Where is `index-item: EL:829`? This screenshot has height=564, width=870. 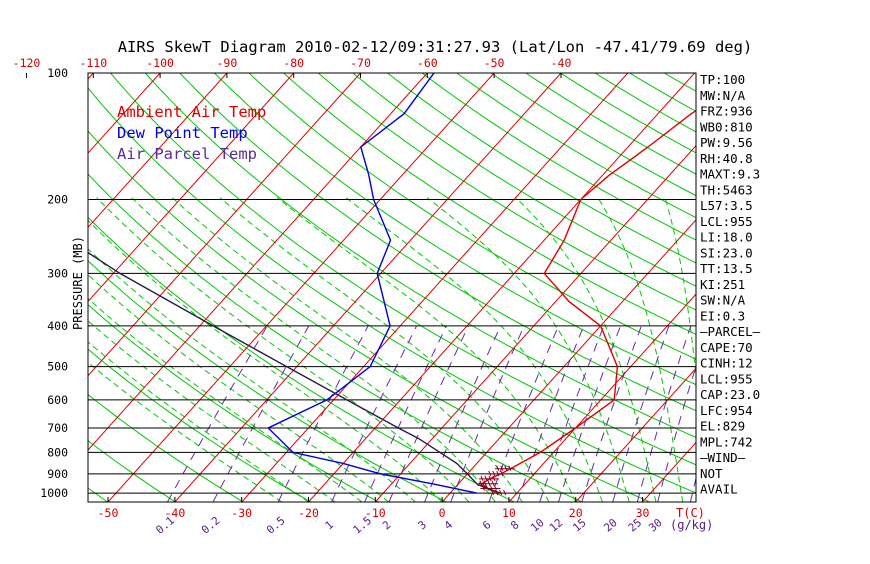
index-item: EL:829 is located at coordinates (722, 426).